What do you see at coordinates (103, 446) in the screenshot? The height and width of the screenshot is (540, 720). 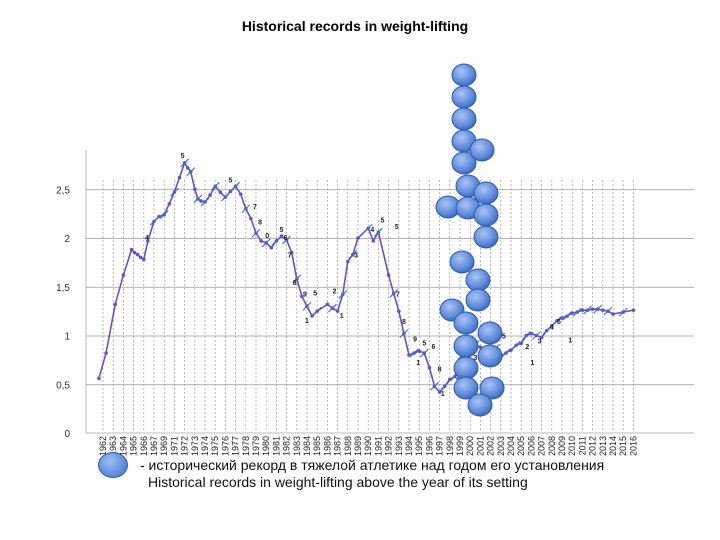 I see `x-tick-label-1962: 1962` at bounding box center [103, 446].